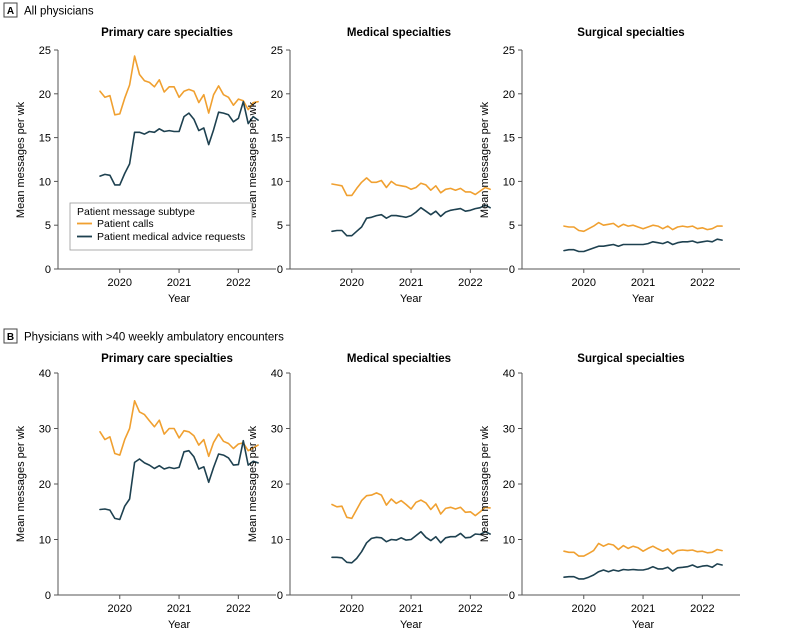  I want to click on legend-item-medical-advice: Patient medical advice requests, so click(171, 237).